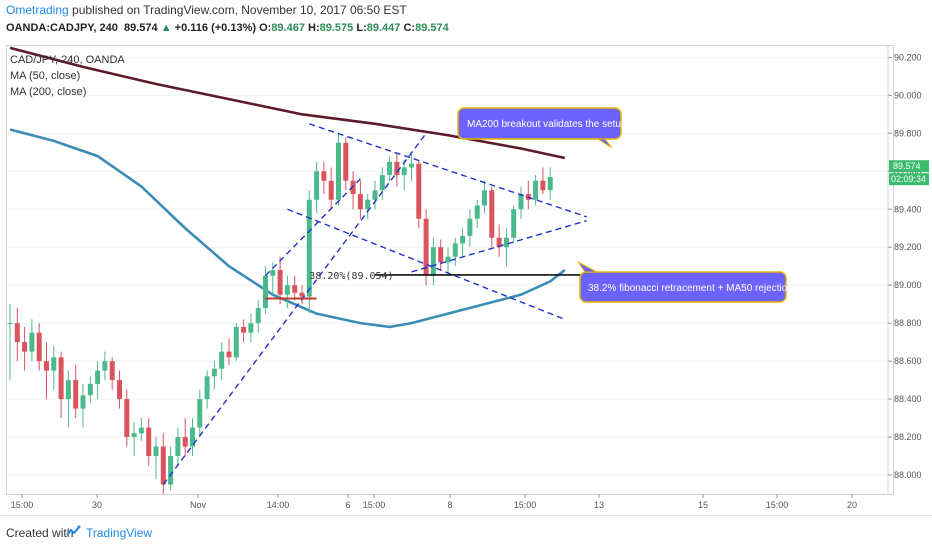  I want to click on countdown-tag, so click(909, 179).